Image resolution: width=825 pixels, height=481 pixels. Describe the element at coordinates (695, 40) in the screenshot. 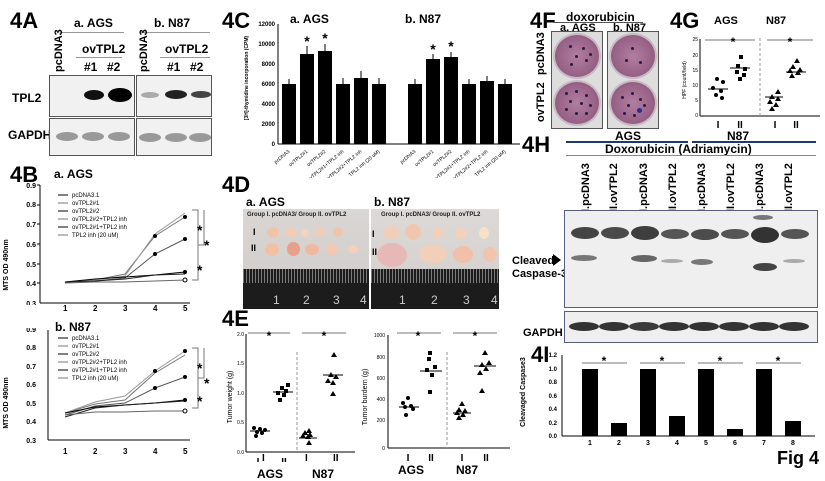

I see `svg-text: 25` at that location.